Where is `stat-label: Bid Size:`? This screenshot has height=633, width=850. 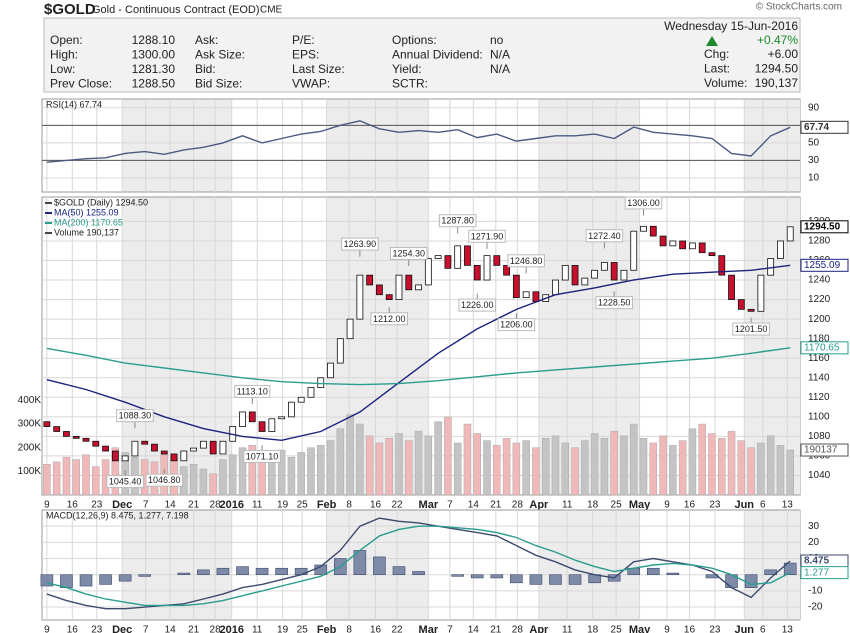 stat-label: Bid Size: is located at coordinates (218, 84).